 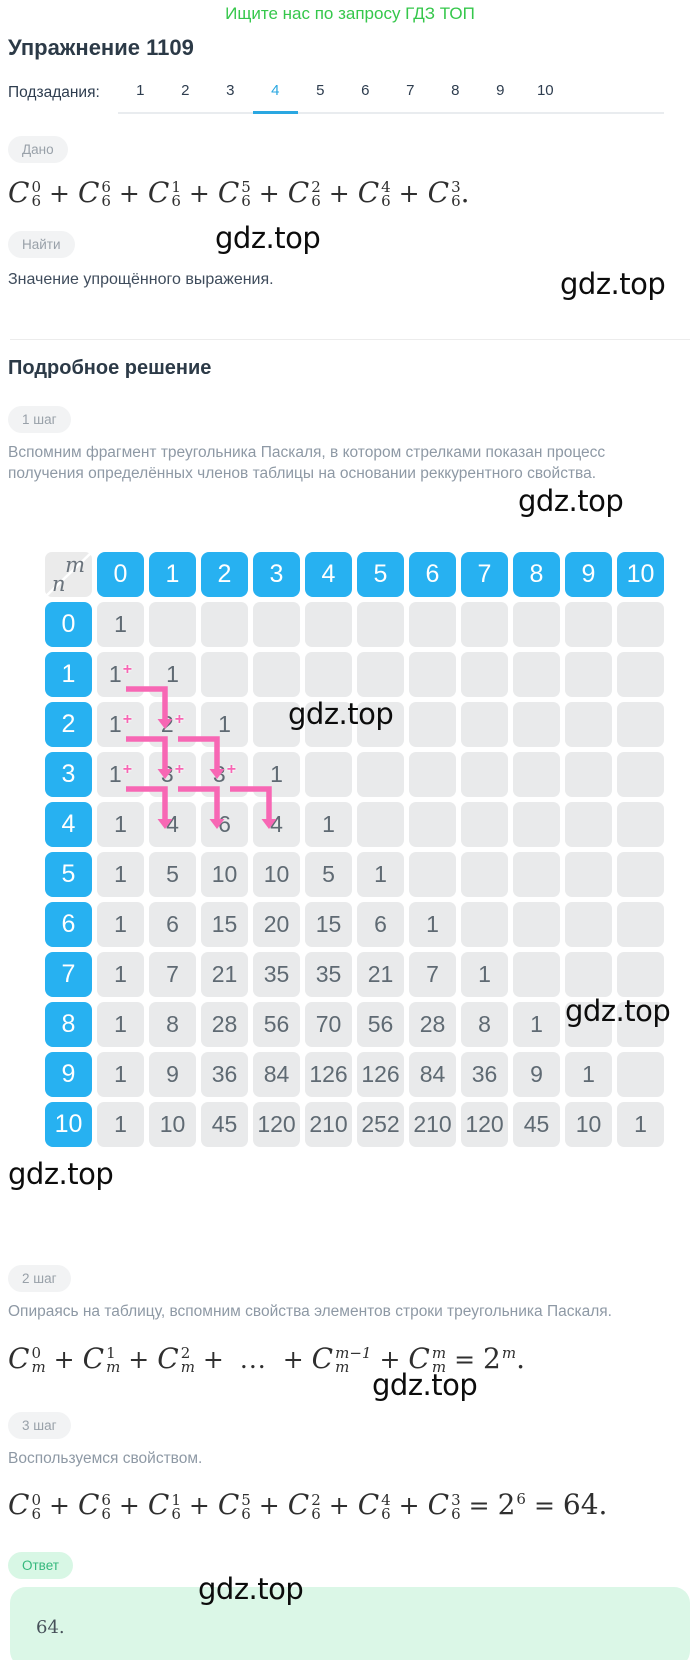 I want to click on tab-10: 10, so click(x=545, y=90).